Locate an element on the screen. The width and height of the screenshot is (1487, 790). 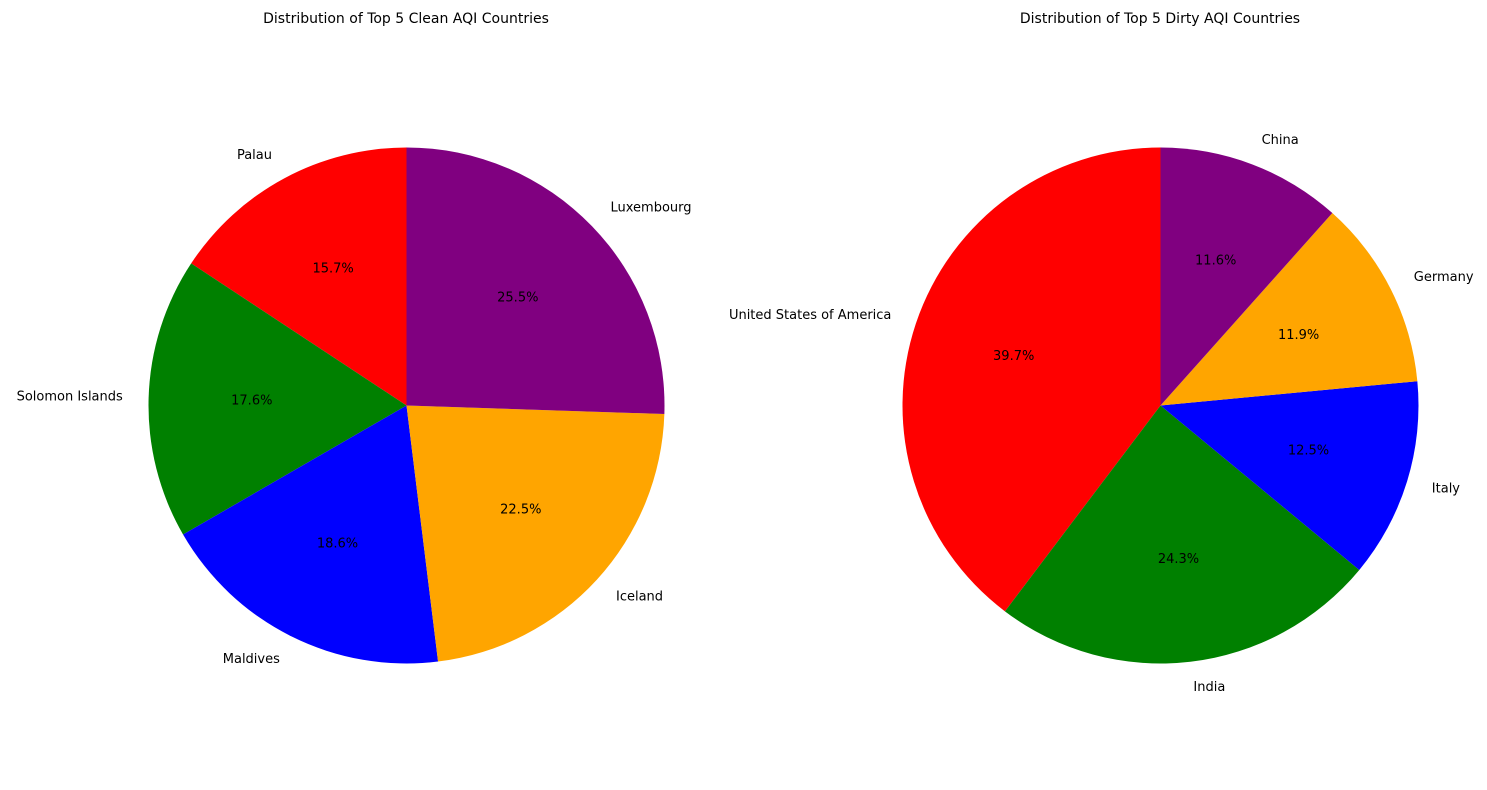
dirty-aqi-slice-united-states-of-america is located at coordinates (1031, 379).